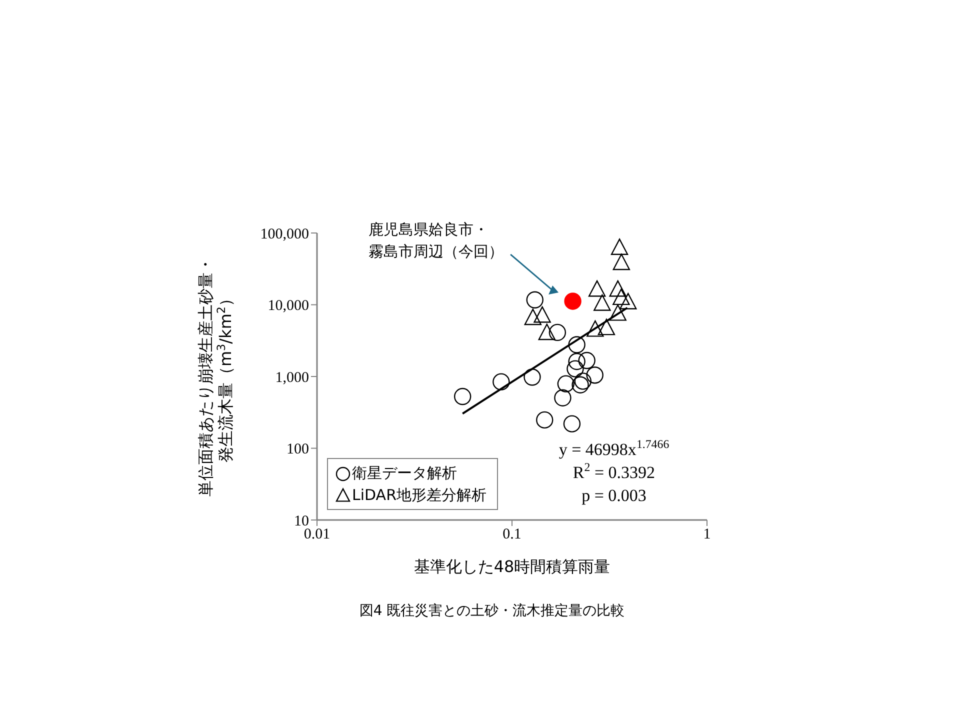  I want to click on y-tick-label: 10, so click(301, 521).